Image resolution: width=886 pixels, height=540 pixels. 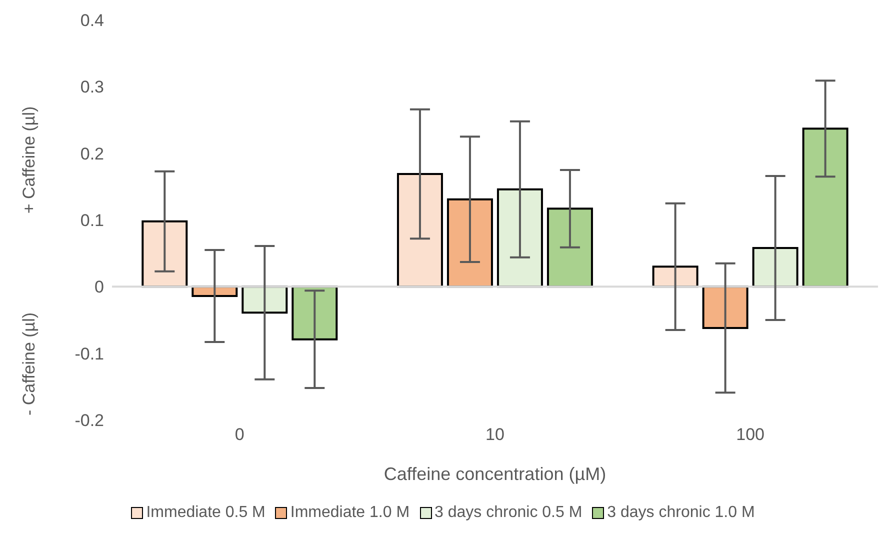 I want to click on x-tick-label: 100, so click(x=750, y=434).